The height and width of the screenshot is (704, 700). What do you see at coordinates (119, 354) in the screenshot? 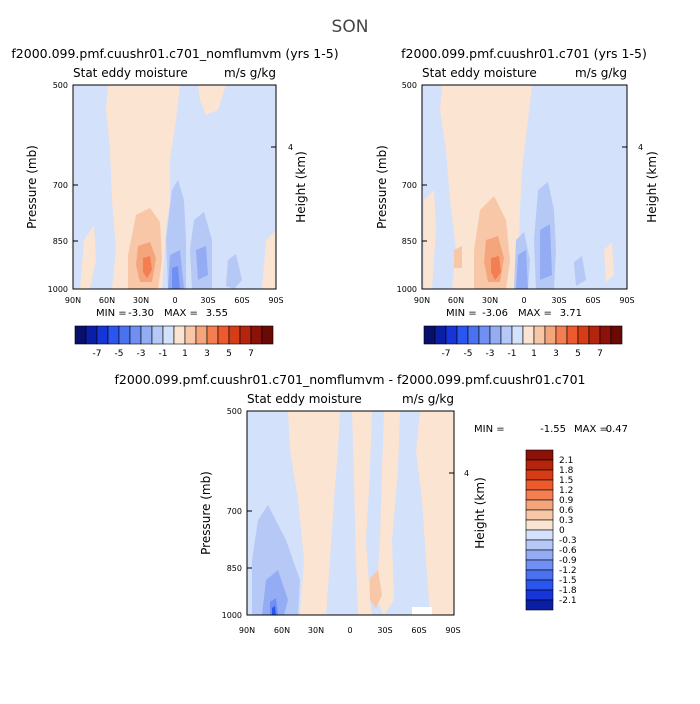
I see `colorbar-label: -5` at bounding box center [119, 354].